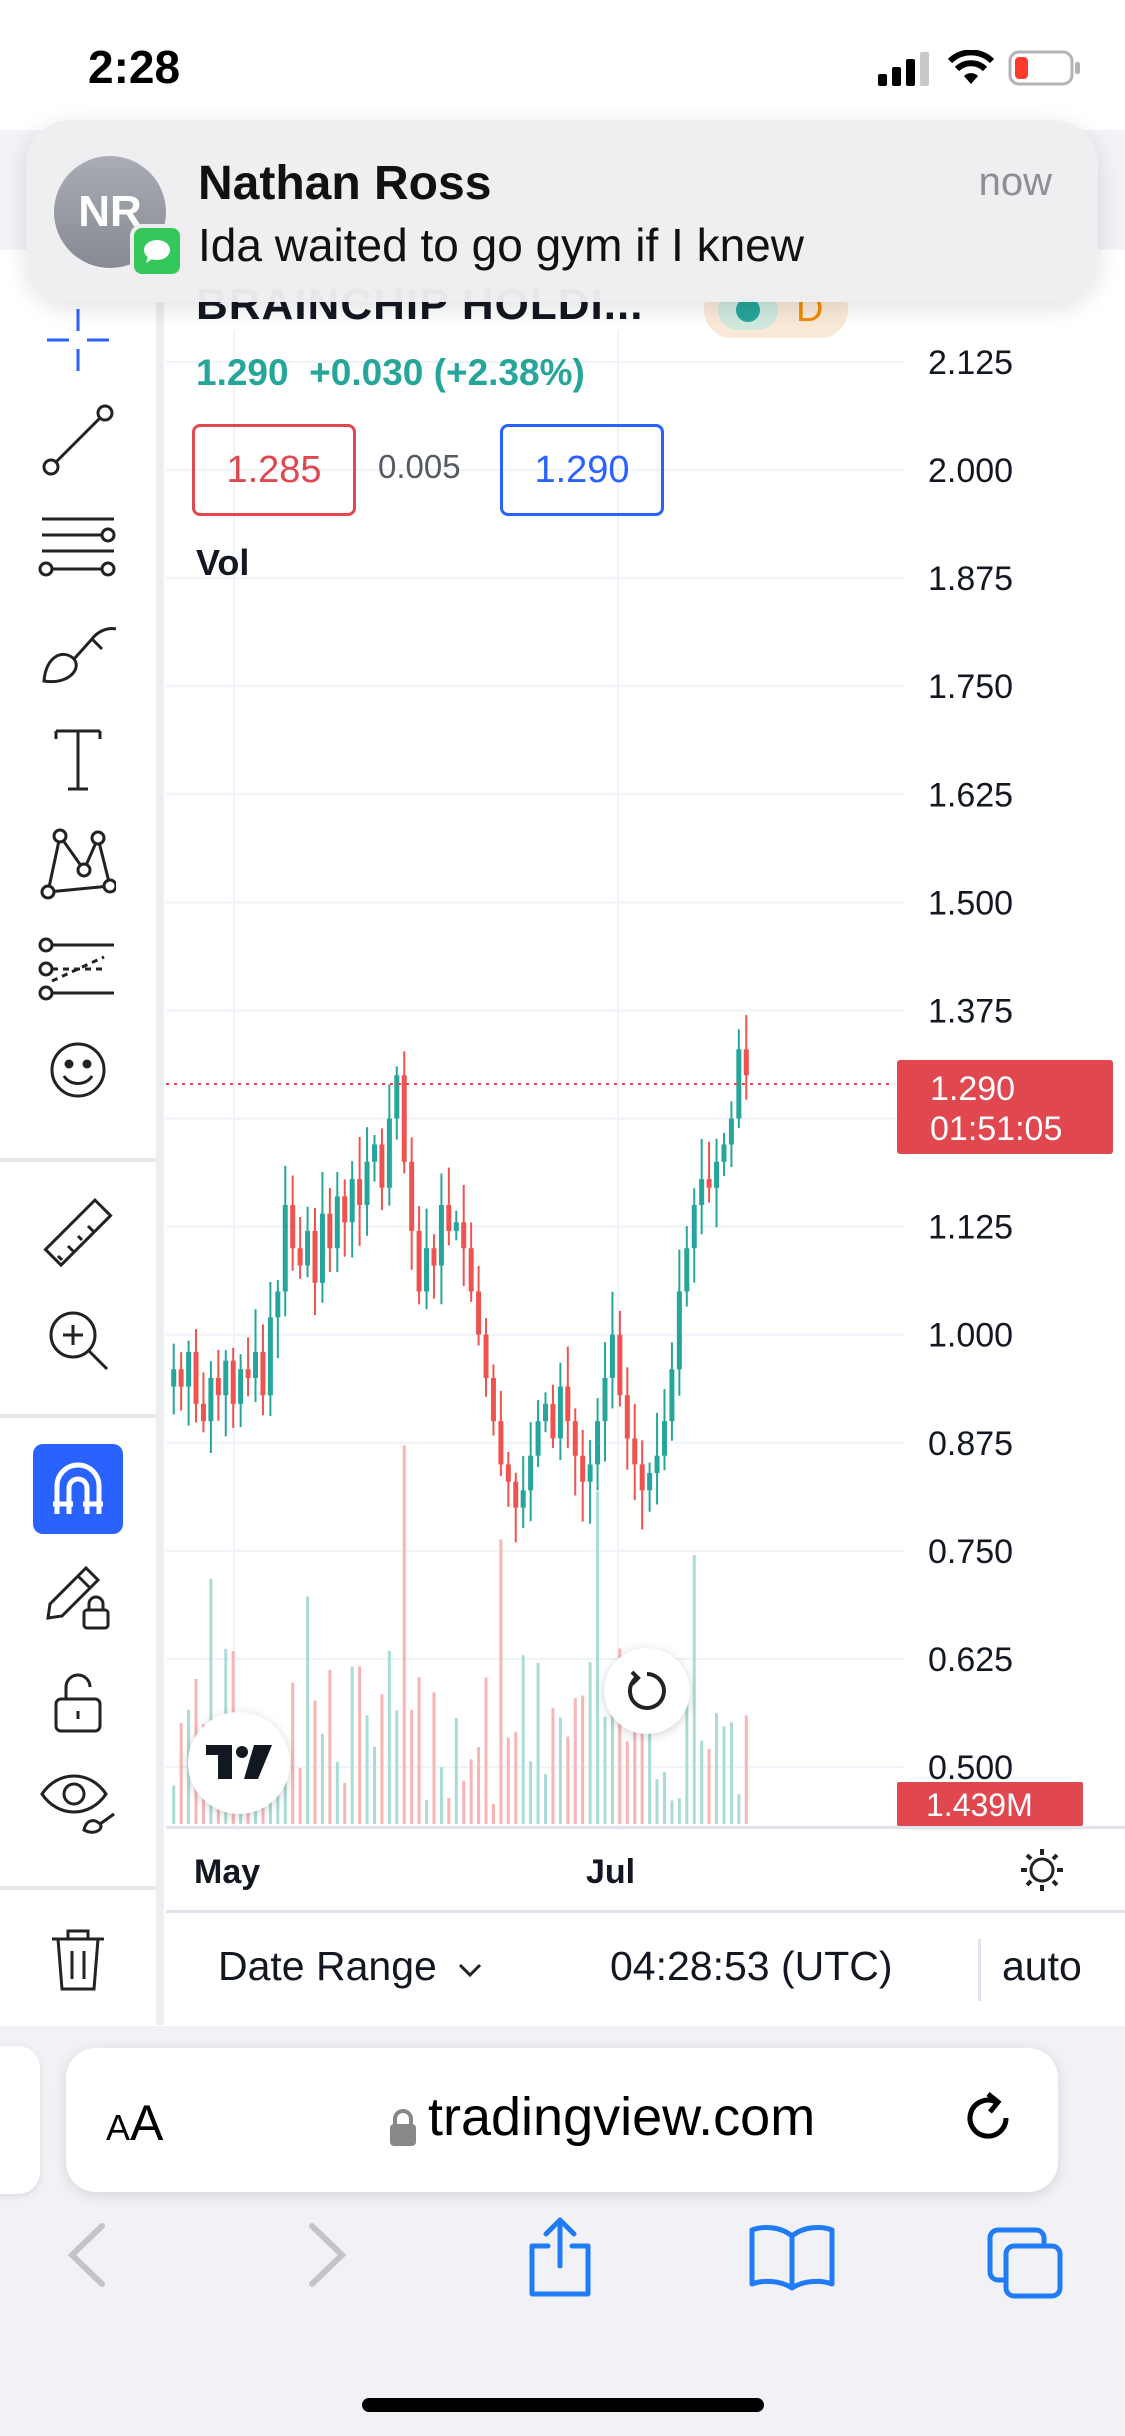 This screenshot has height=2436, width=1125. What do you see at coordinates (157, 251) in the screenshot?
I see `messages-icon` at bounding box center [157, 251].